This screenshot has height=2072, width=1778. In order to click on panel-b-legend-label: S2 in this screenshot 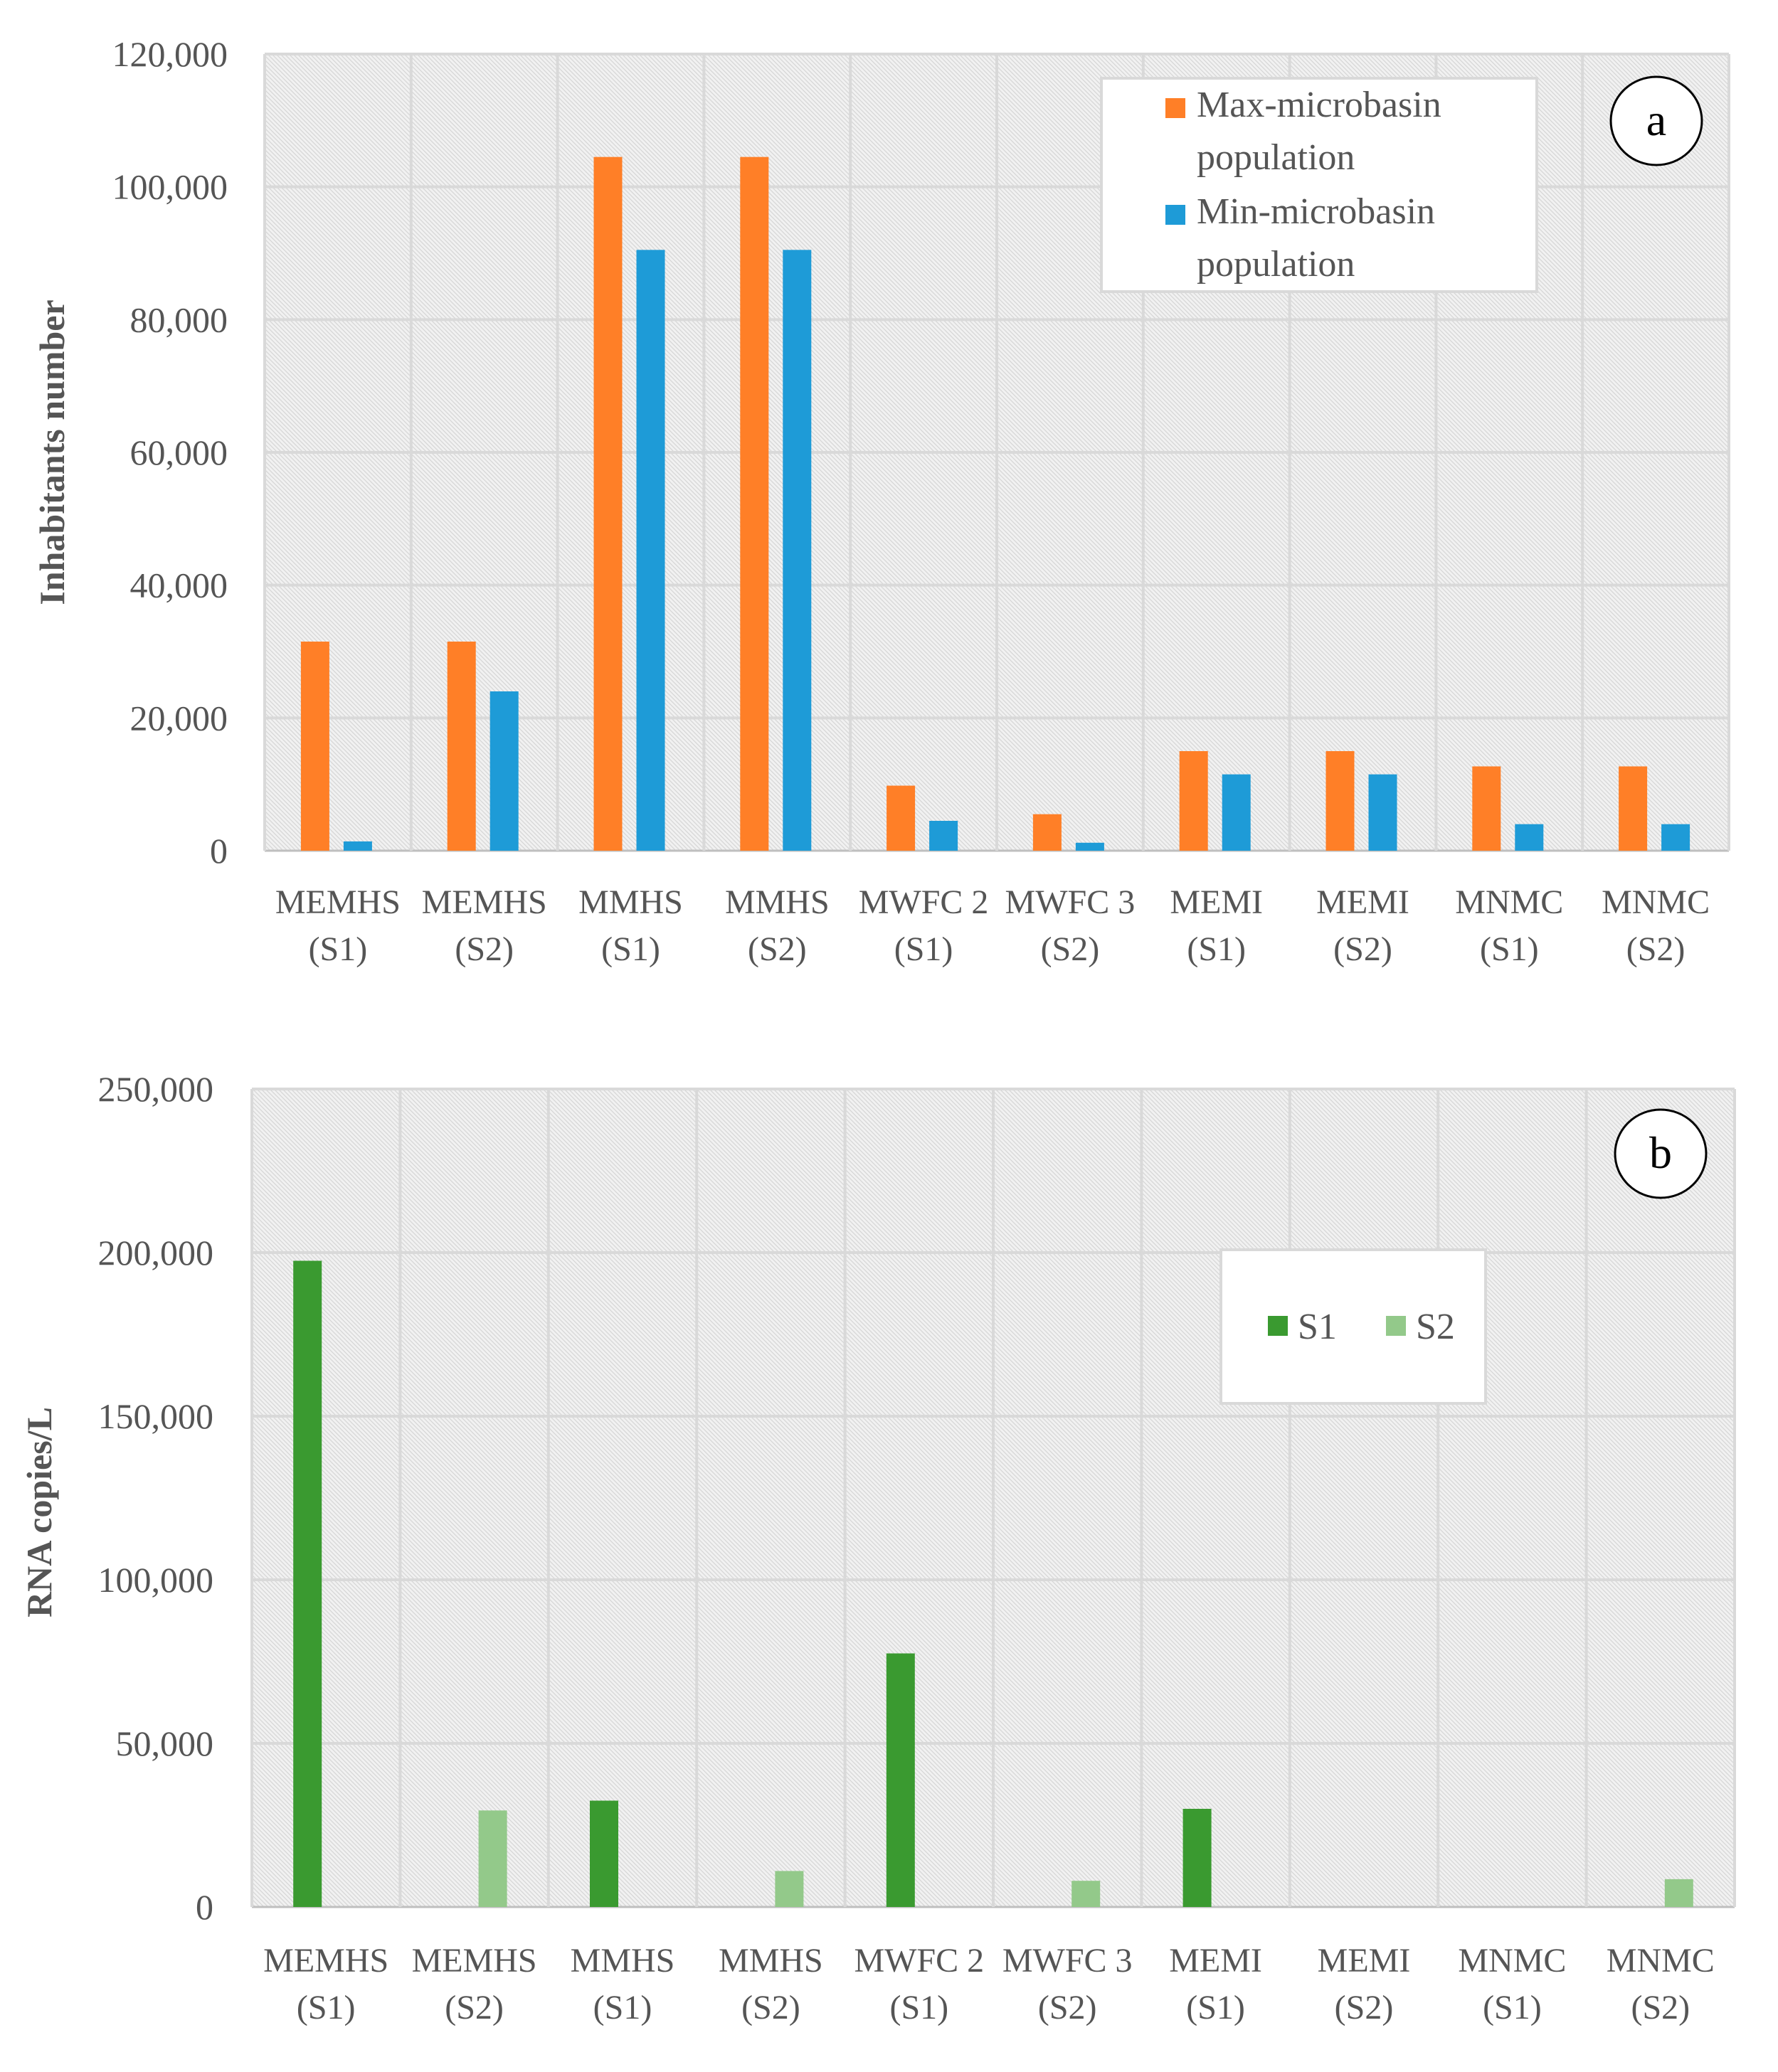, I will do `click(1435, 1327)`.